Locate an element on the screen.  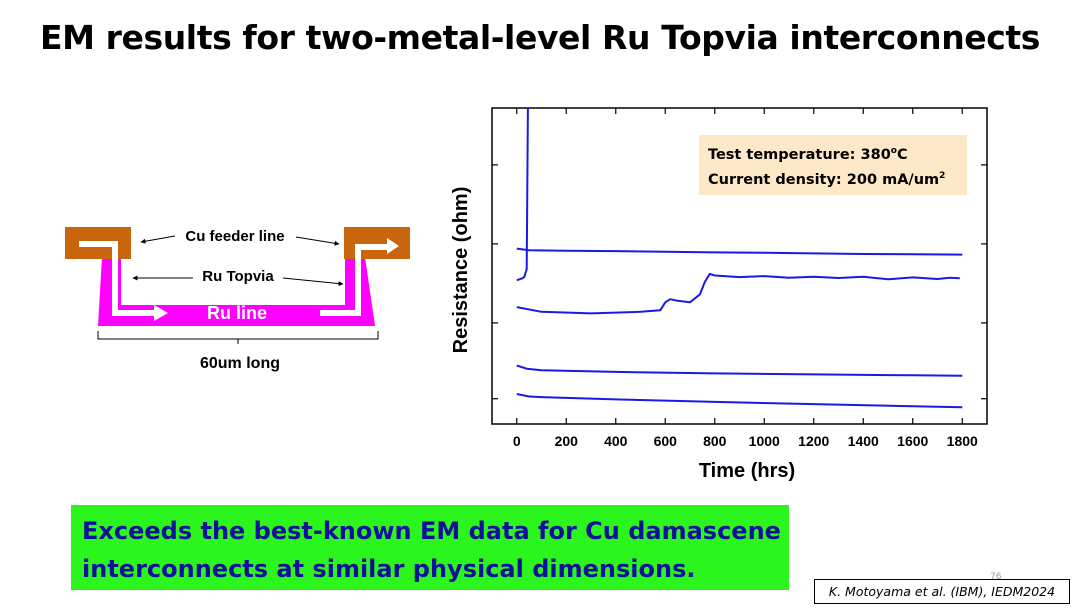
x-tick-label: 1000 is located at coordinates (764, 441).